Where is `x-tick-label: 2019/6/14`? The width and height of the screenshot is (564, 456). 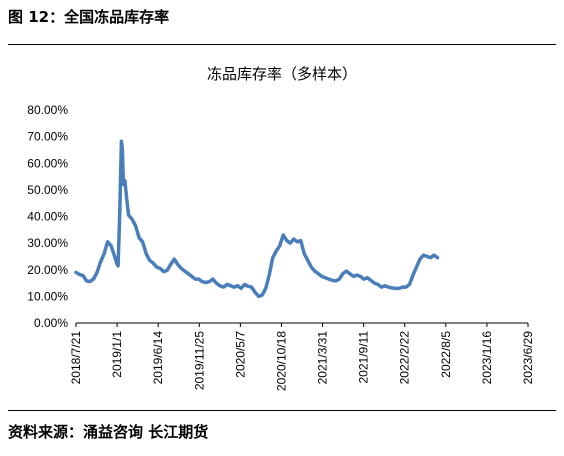 x-tick-label: 2019/6/14 is located at coordinates (158, 358).